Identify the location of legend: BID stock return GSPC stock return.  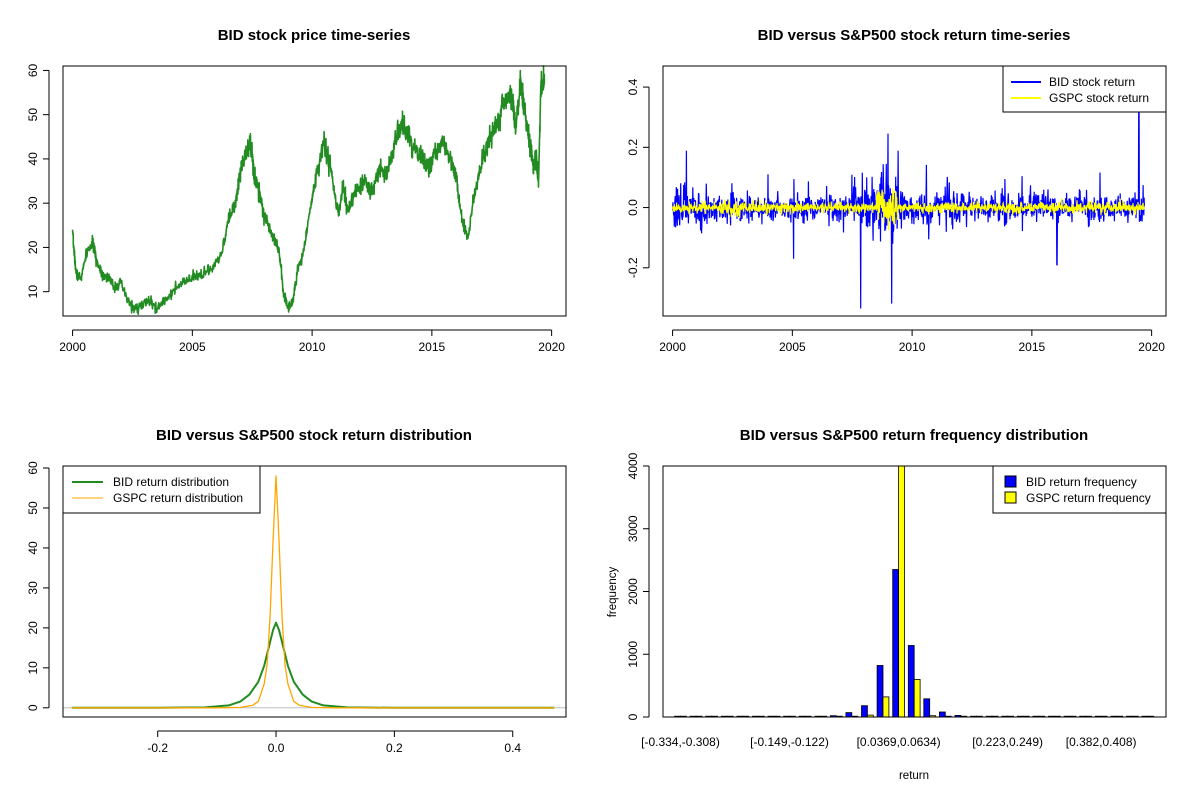
(1084, 89).